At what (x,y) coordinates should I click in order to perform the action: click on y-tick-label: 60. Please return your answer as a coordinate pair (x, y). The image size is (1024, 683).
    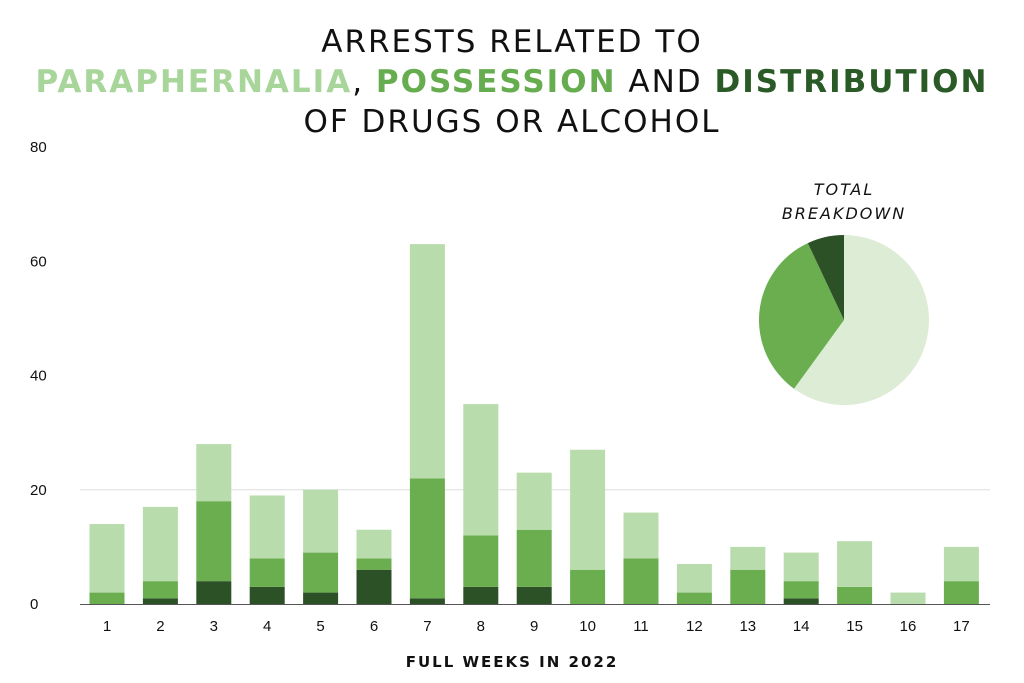
    Looking at the image, I should click on (38, 261).